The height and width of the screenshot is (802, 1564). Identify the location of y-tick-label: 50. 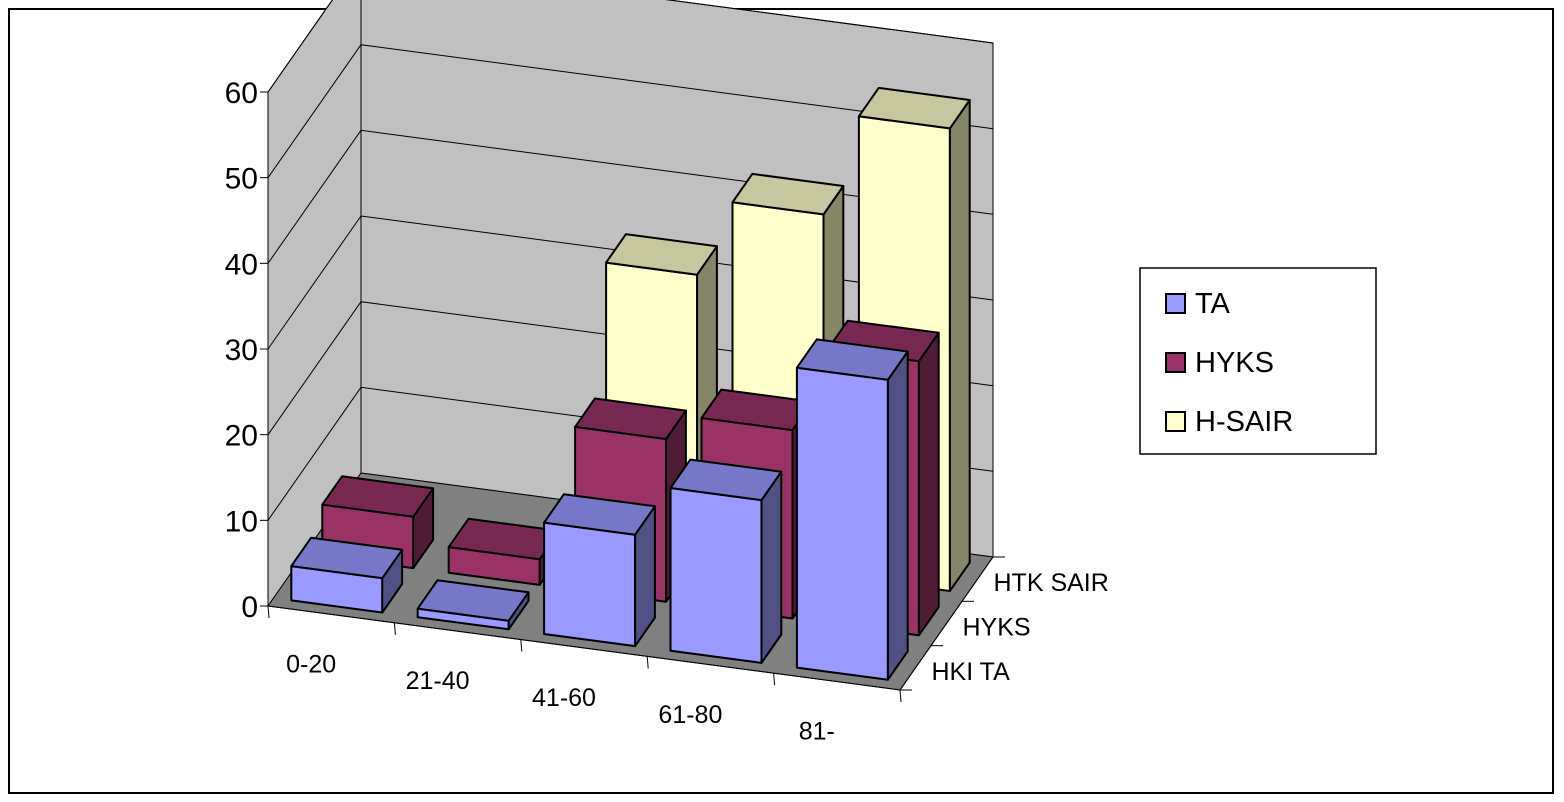
(241, 179).